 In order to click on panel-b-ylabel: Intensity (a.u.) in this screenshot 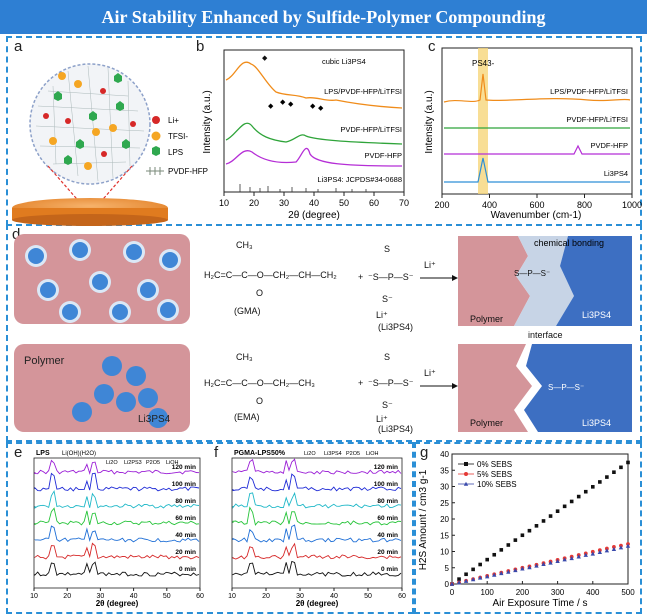, I will do `click(207, 121)`.